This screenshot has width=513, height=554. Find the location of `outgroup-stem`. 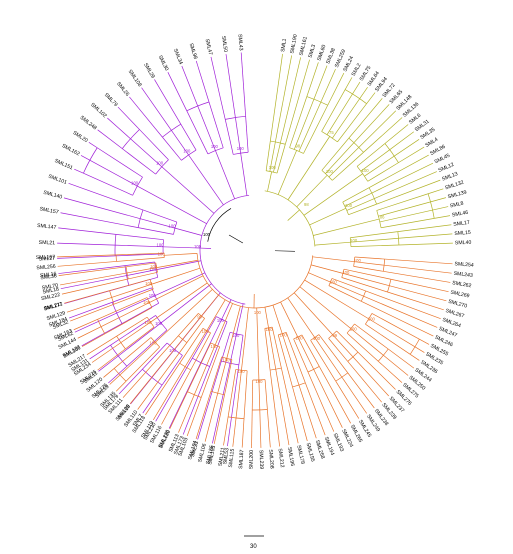

outgroup-stem is located at coordinates (284, 251).